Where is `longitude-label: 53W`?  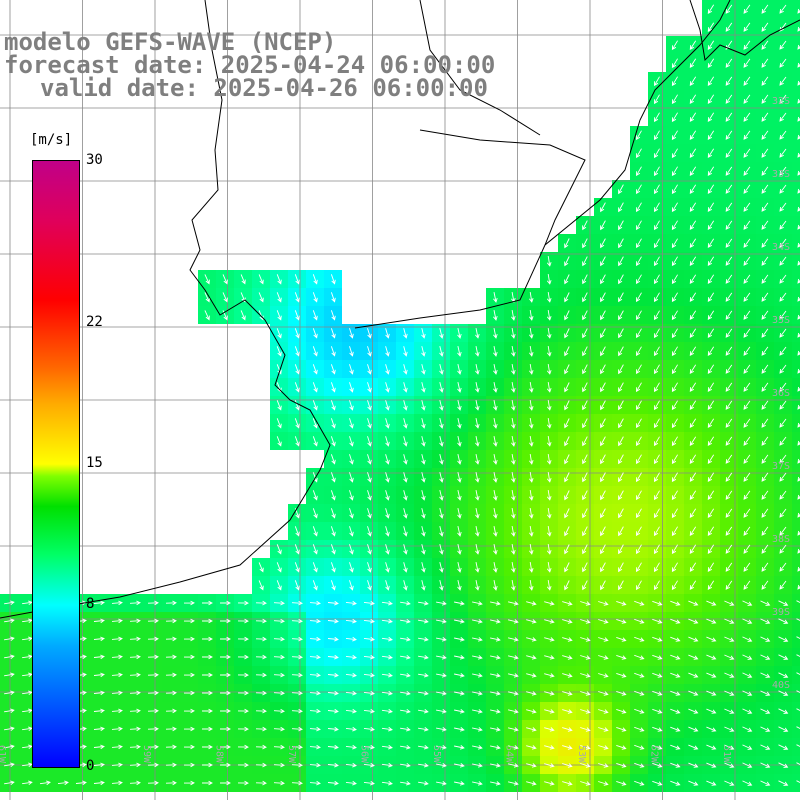
longitude-label: 53W is located at coordinates (581, 754).